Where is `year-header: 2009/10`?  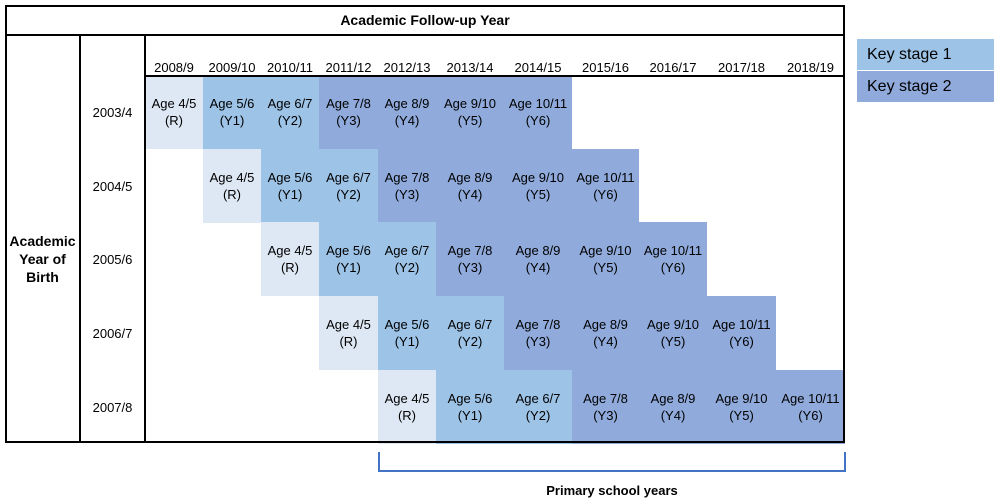
year-header: 2009/10 is located at coordinates (232, 67).